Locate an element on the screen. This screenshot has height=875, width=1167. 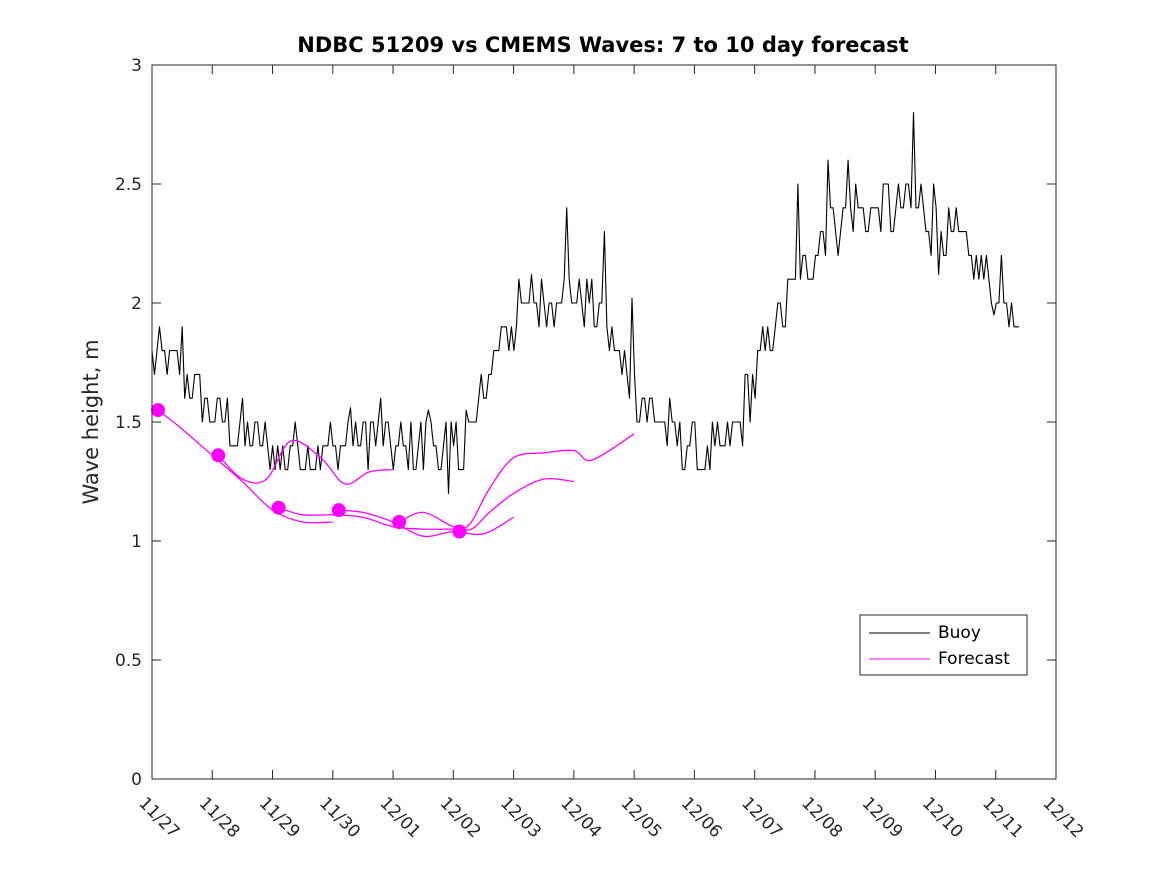
legend: Buoy Forecast is located at coordinates (943, 645).